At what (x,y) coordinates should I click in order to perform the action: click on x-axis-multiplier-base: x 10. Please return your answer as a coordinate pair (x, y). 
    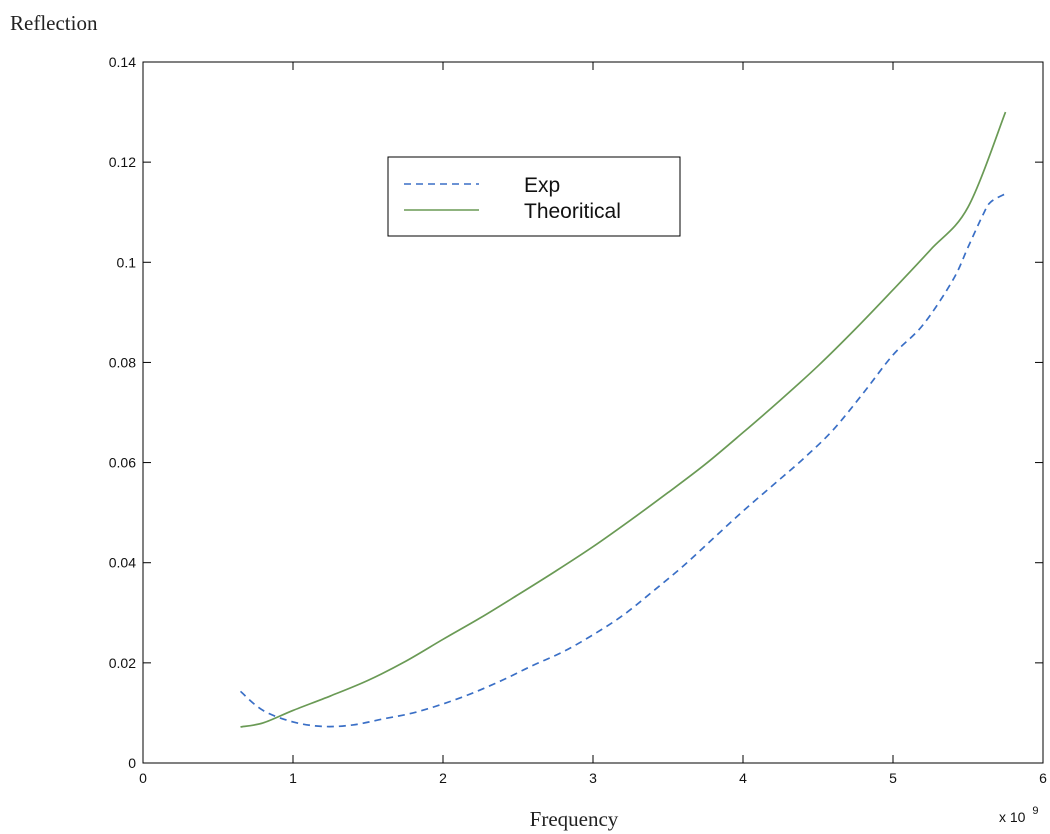
    Looking at the image, I should click on (1012, 817).